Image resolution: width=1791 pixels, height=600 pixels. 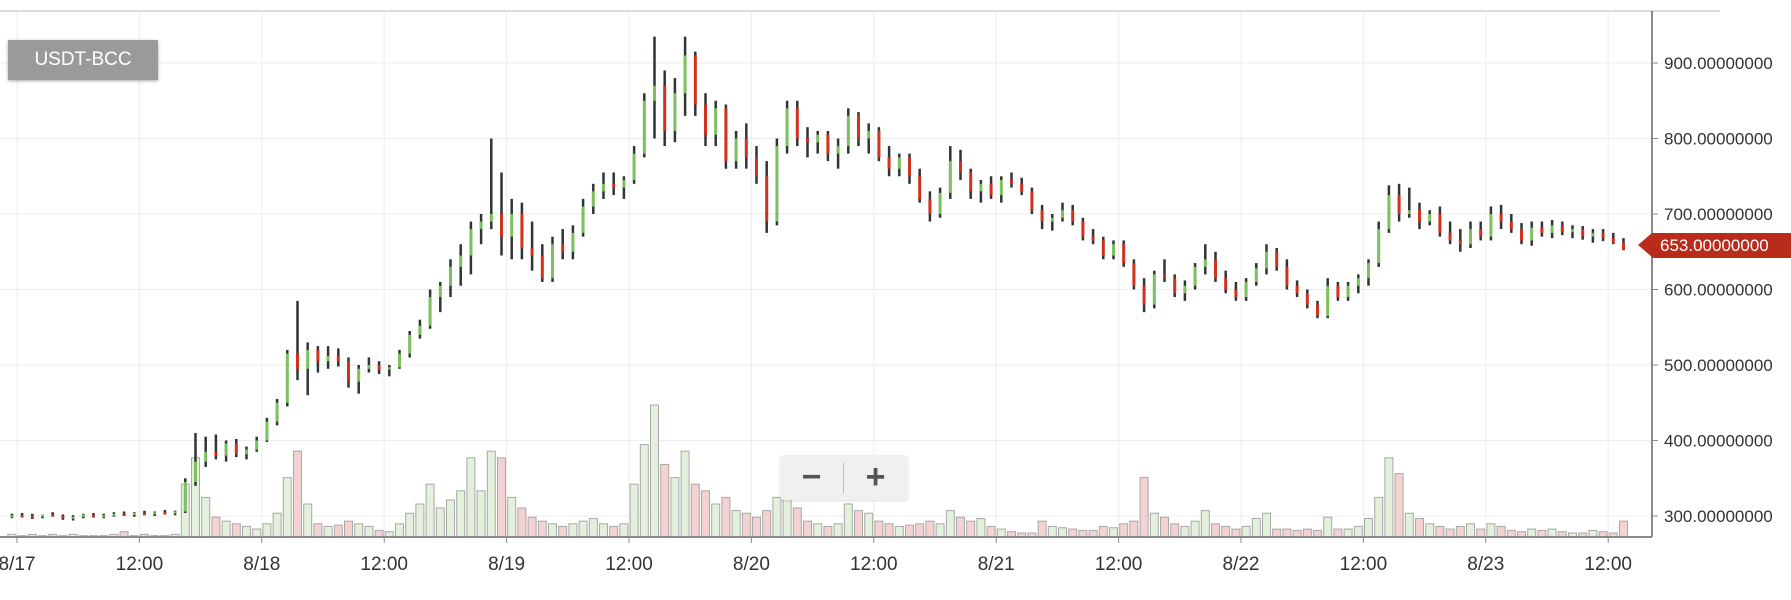 I want to click on x-tick-label: 8/21, so click(x=996, y=564).